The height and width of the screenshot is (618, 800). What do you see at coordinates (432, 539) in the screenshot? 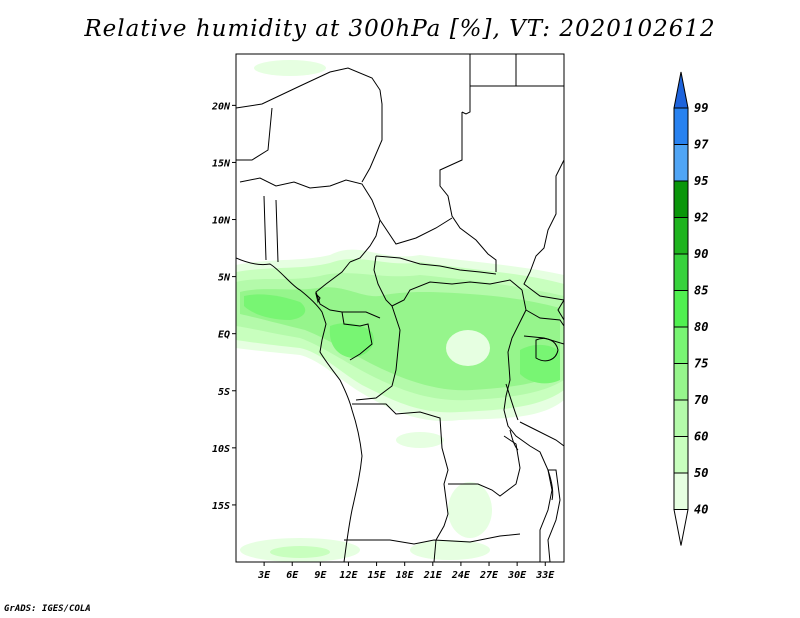
I see `border-angola-south` at bounding box center [432, 539].